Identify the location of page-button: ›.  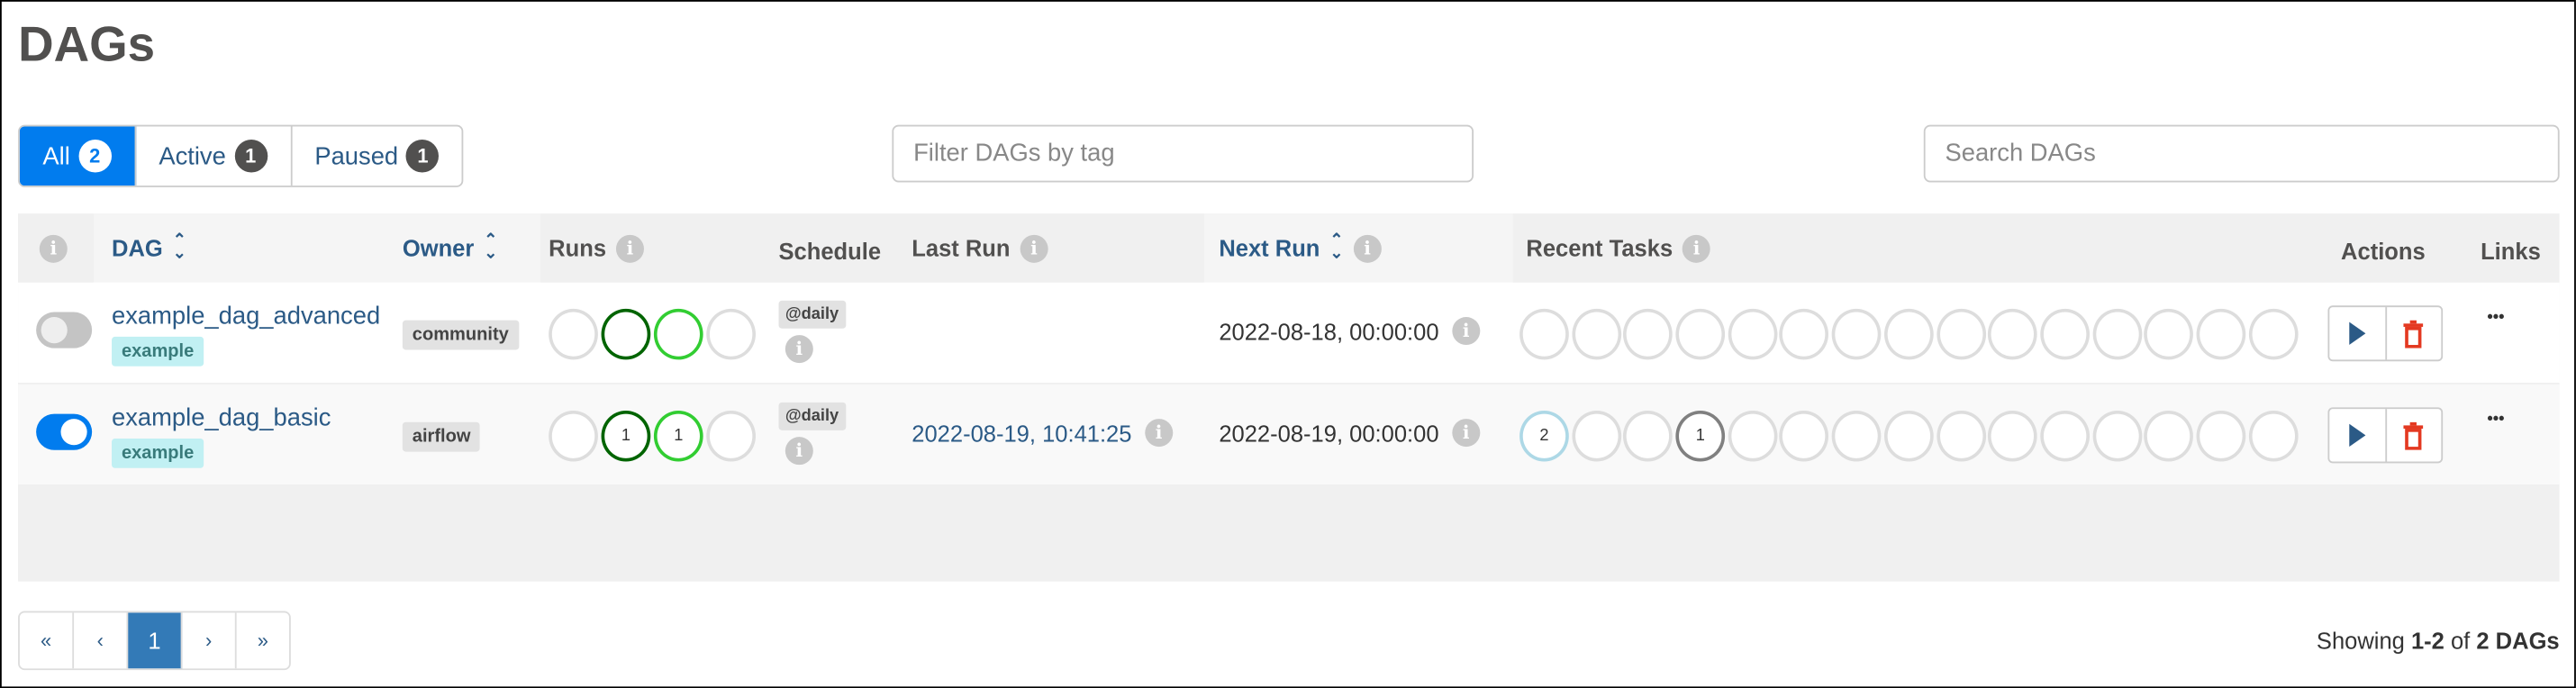
(210, 640).